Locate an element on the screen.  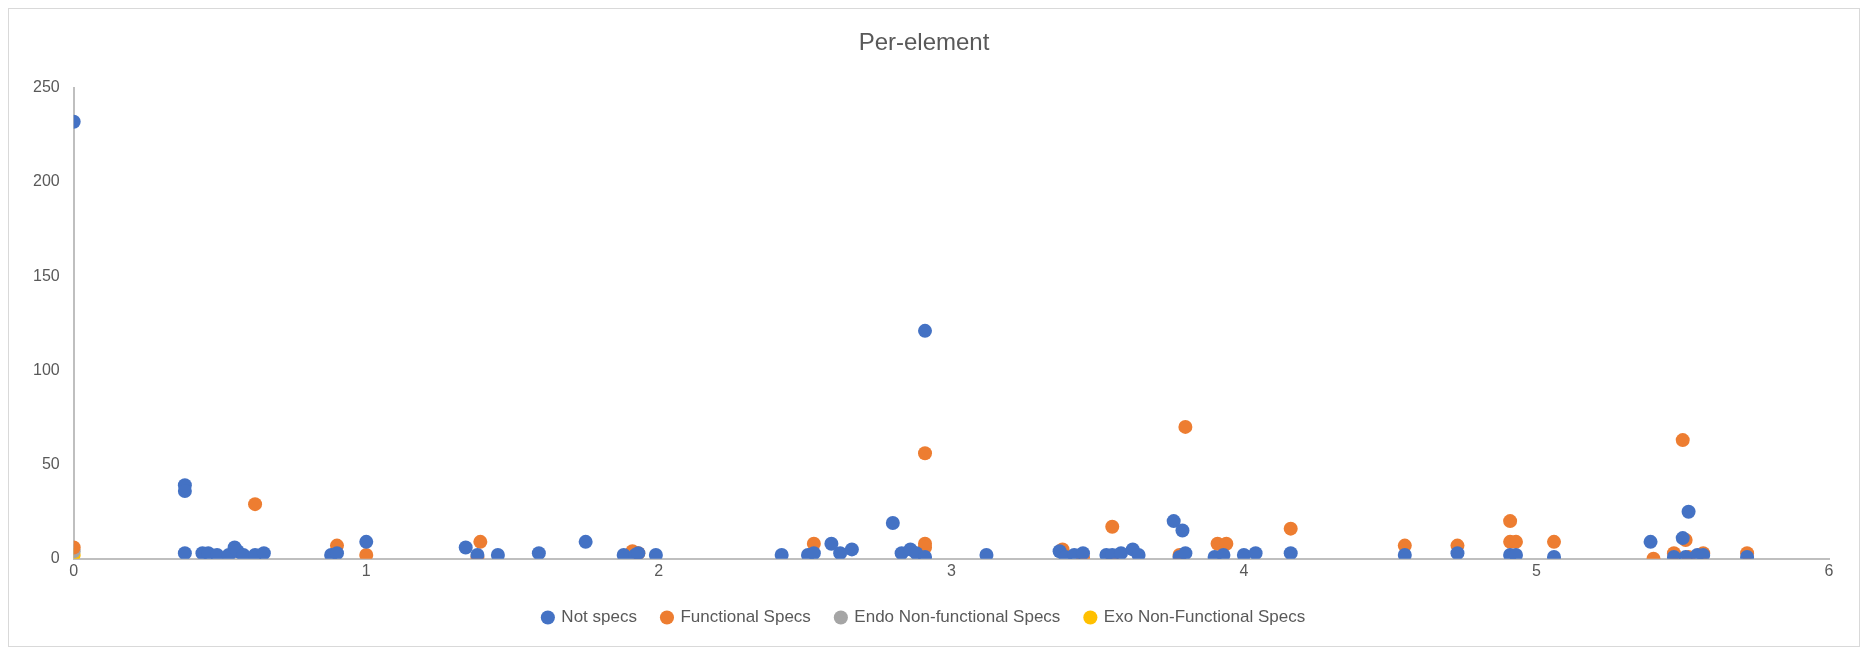
legend-label: Functional Specs is located at coordinates (745, 617).